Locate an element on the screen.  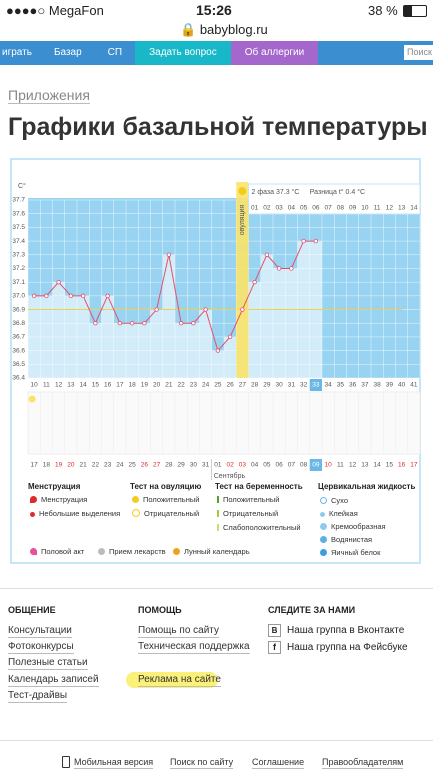
footer-link: Тест-драйвы is located at coordinates (38, 696).